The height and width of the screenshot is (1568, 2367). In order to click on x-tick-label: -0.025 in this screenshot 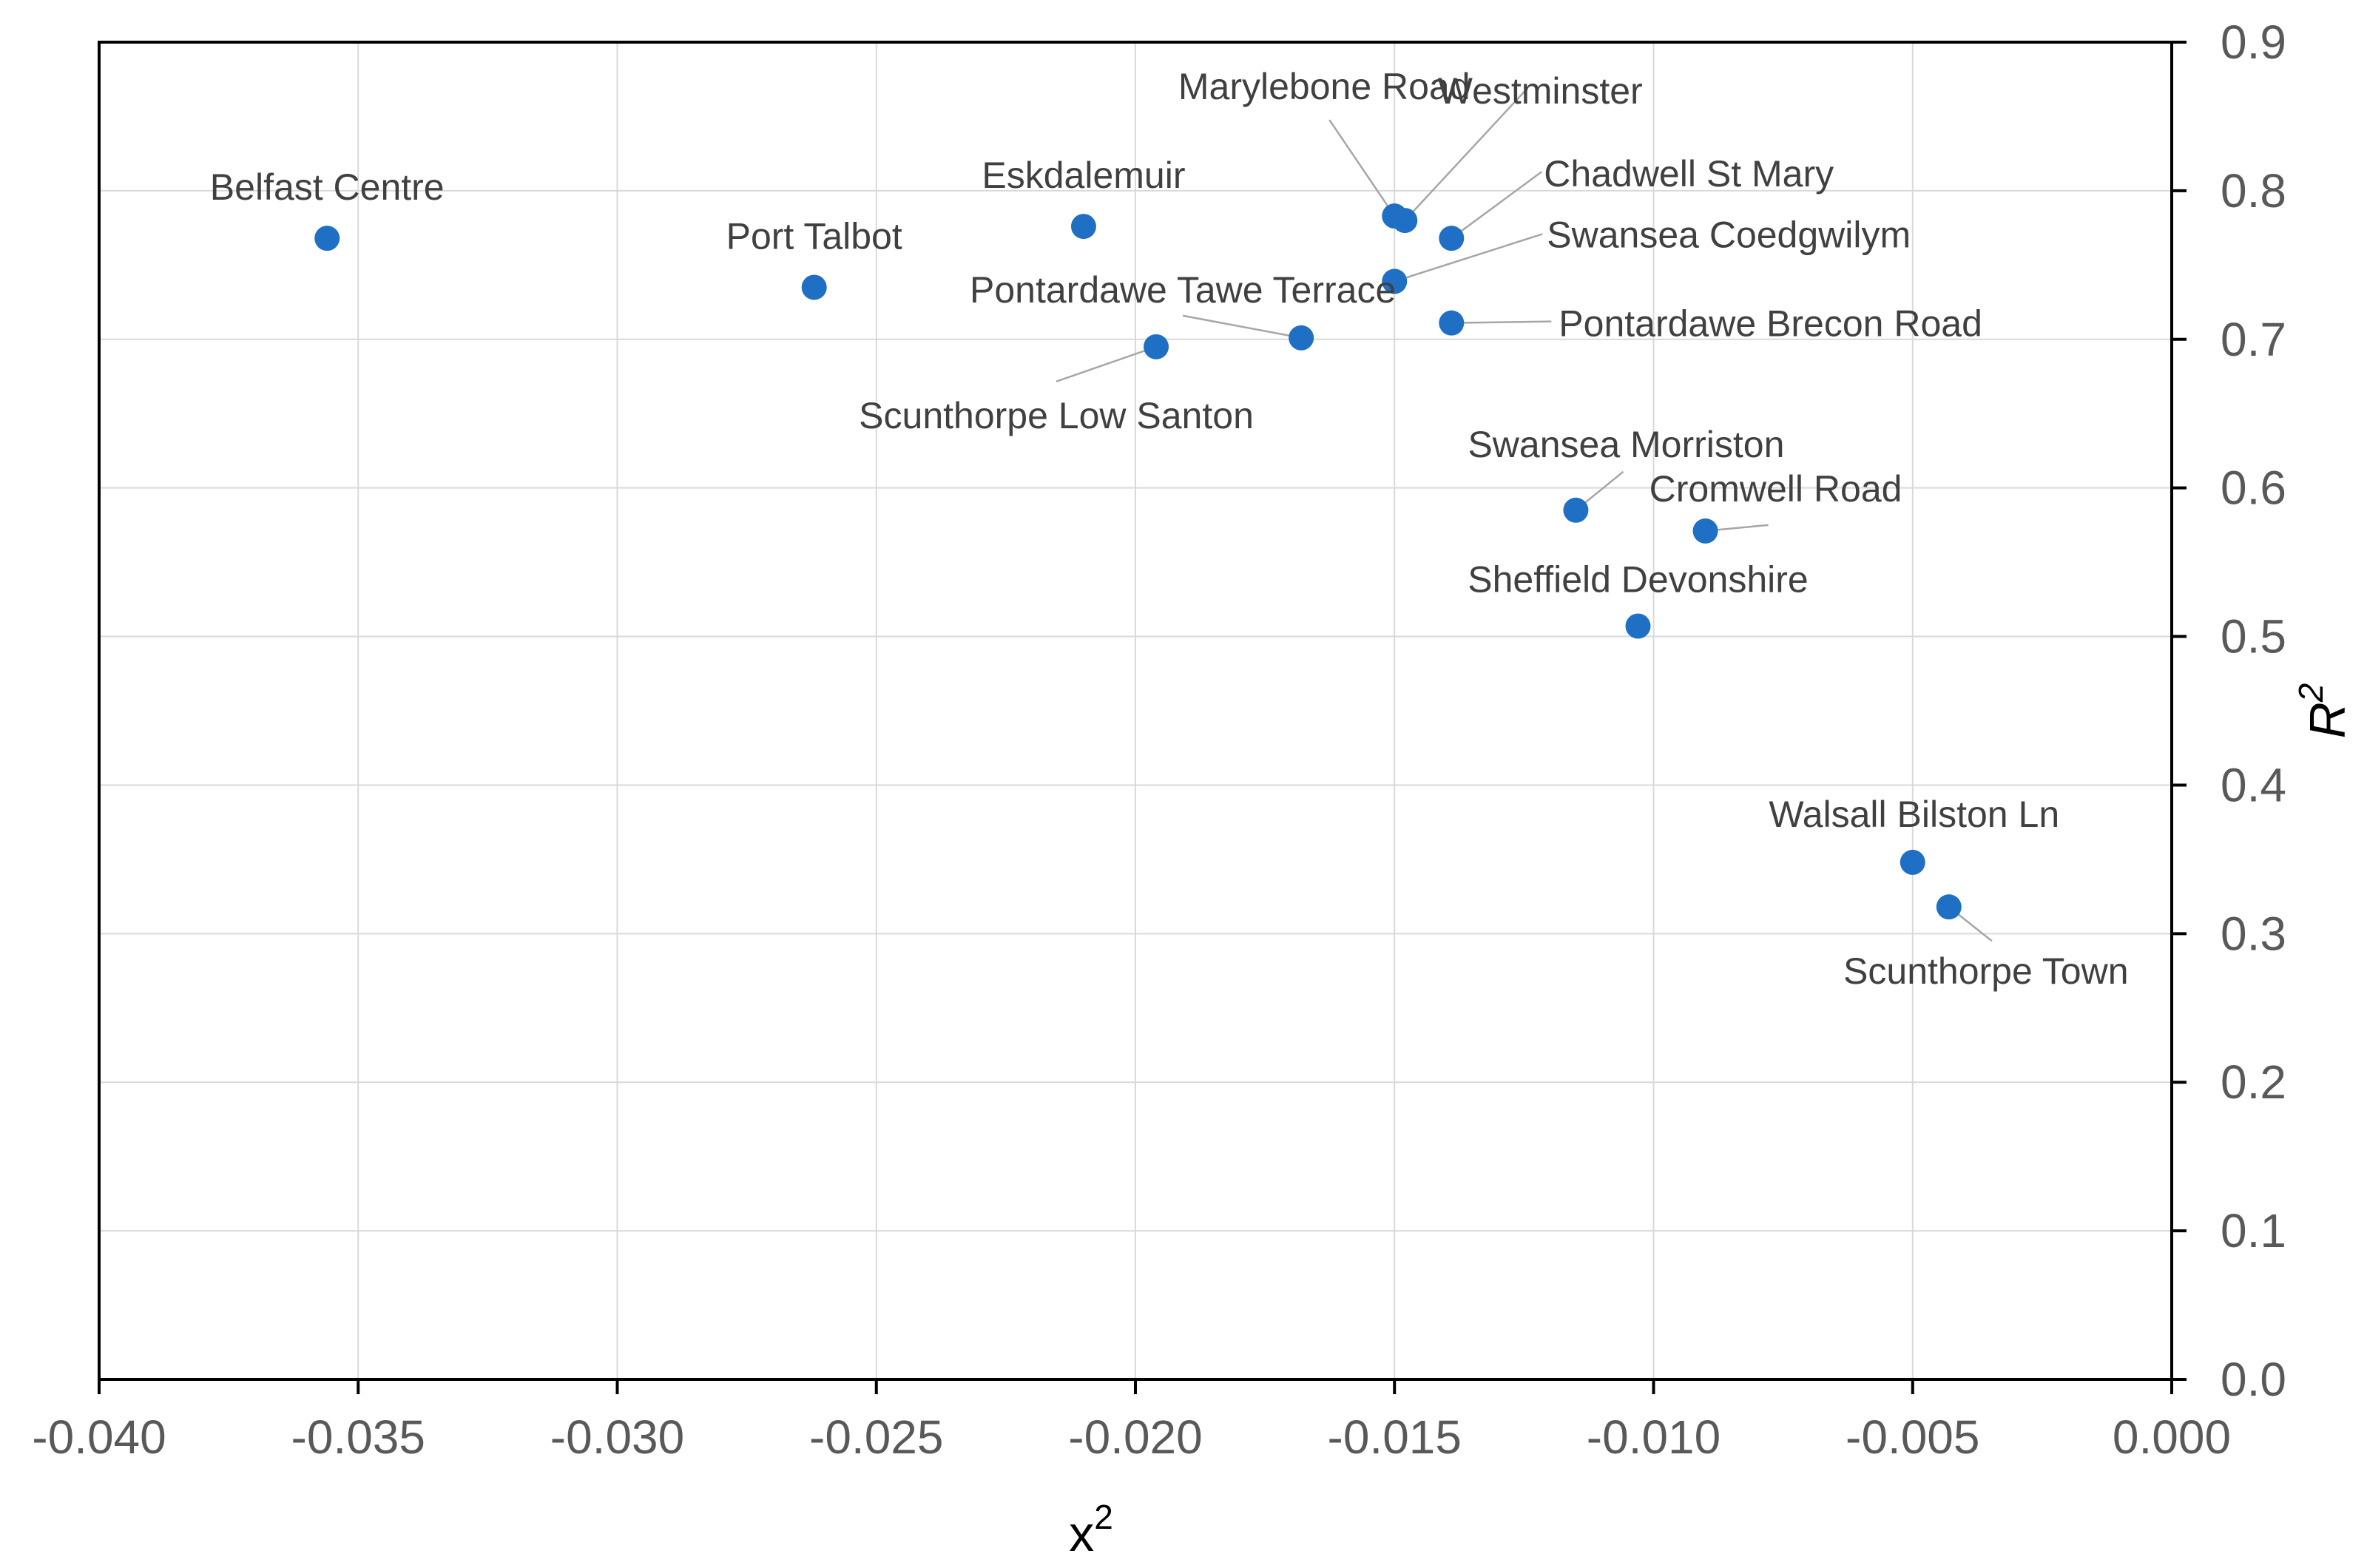, I will do `click(876, 1437)`.